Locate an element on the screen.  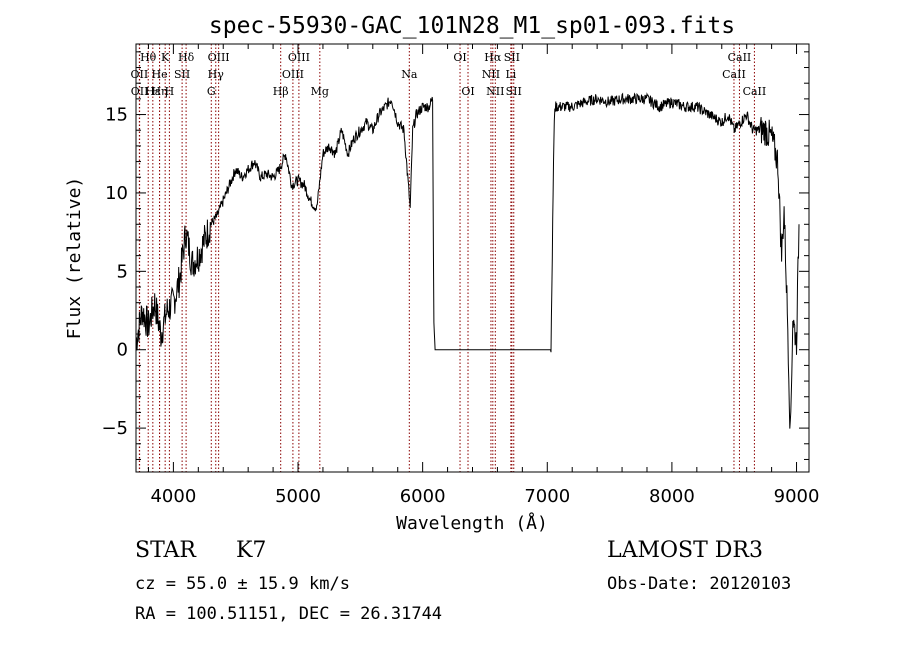
object-subclass: K7 is located at coordinates (251, 550).